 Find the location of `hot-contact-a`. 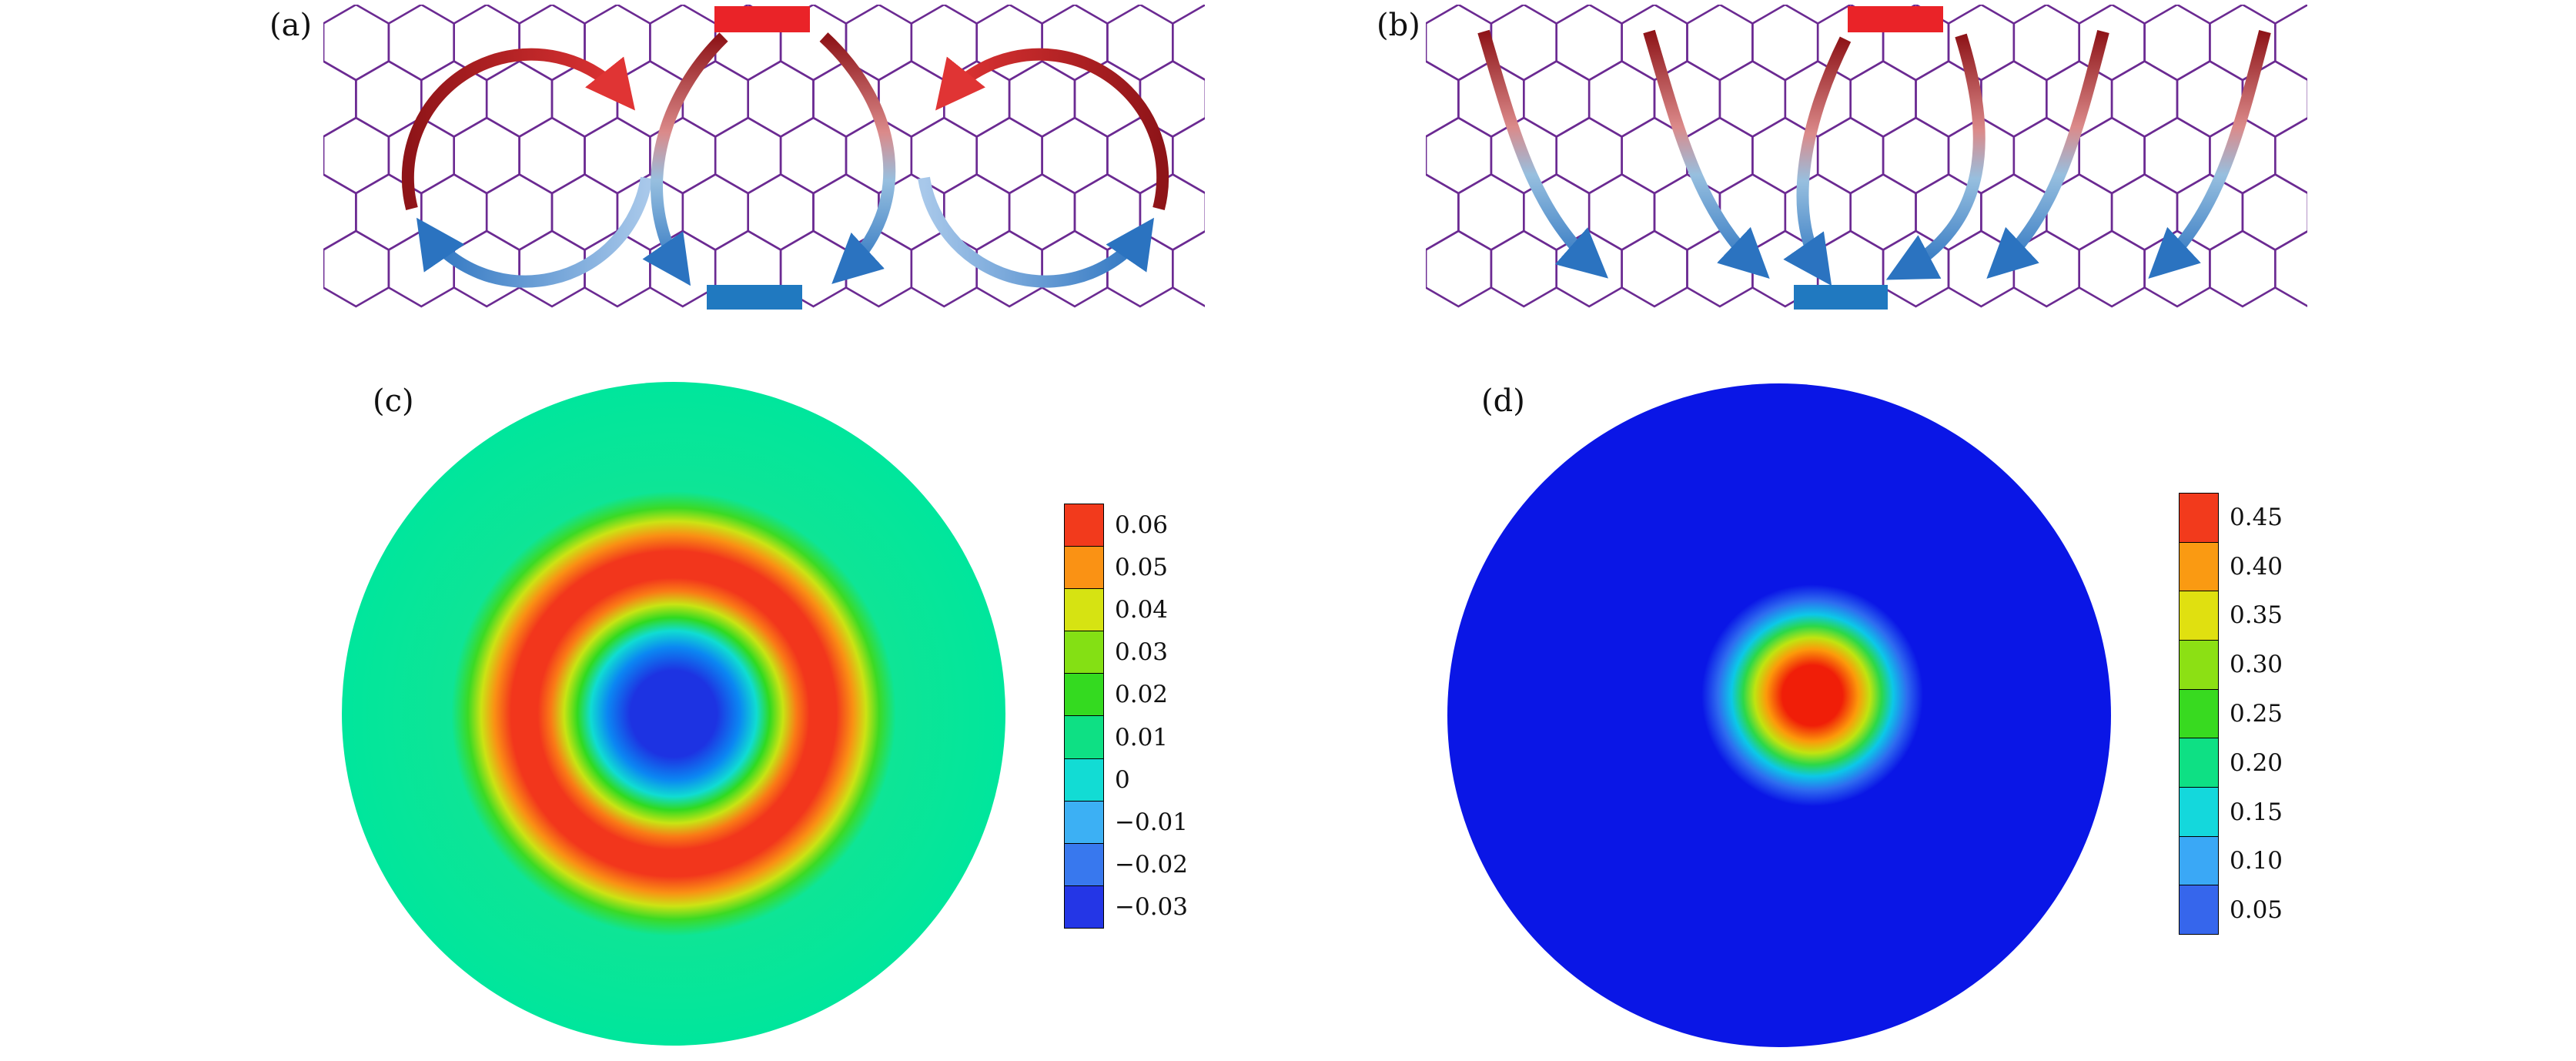

hot-contact-a is located at coordinates (762, 19).